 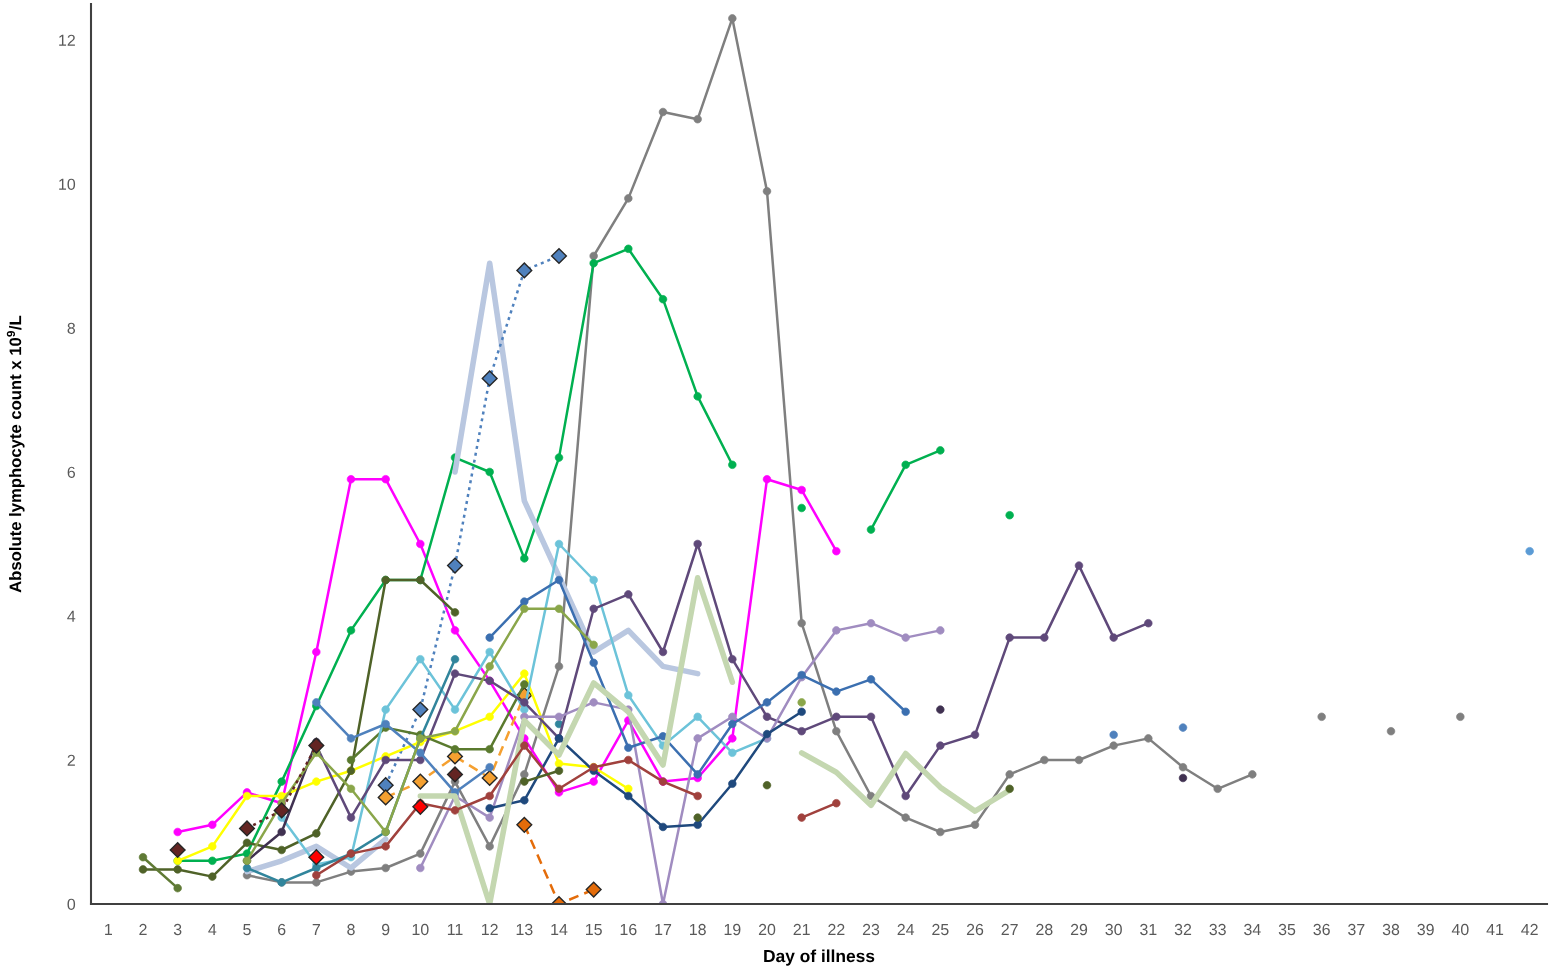 I want to click on x-tick-label: 4, so click(x=212, y=930).